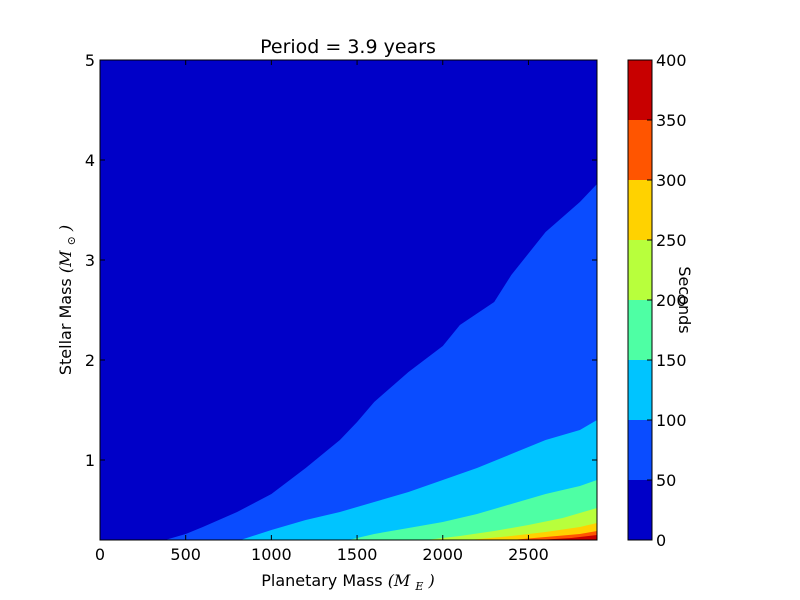  I want to click on x-tick-label: 2000, so click(442, 554).